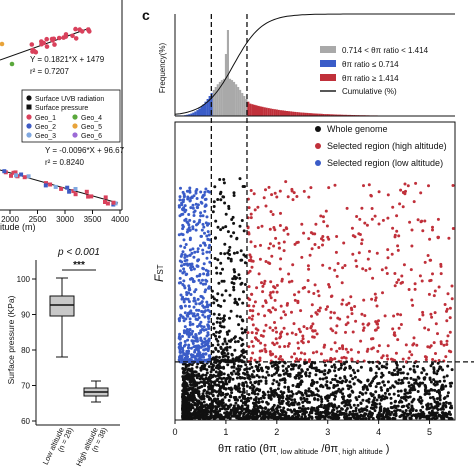 This screenshot has width=474, height=474. I want to click on xlabel-end: ), so click(386, 449).